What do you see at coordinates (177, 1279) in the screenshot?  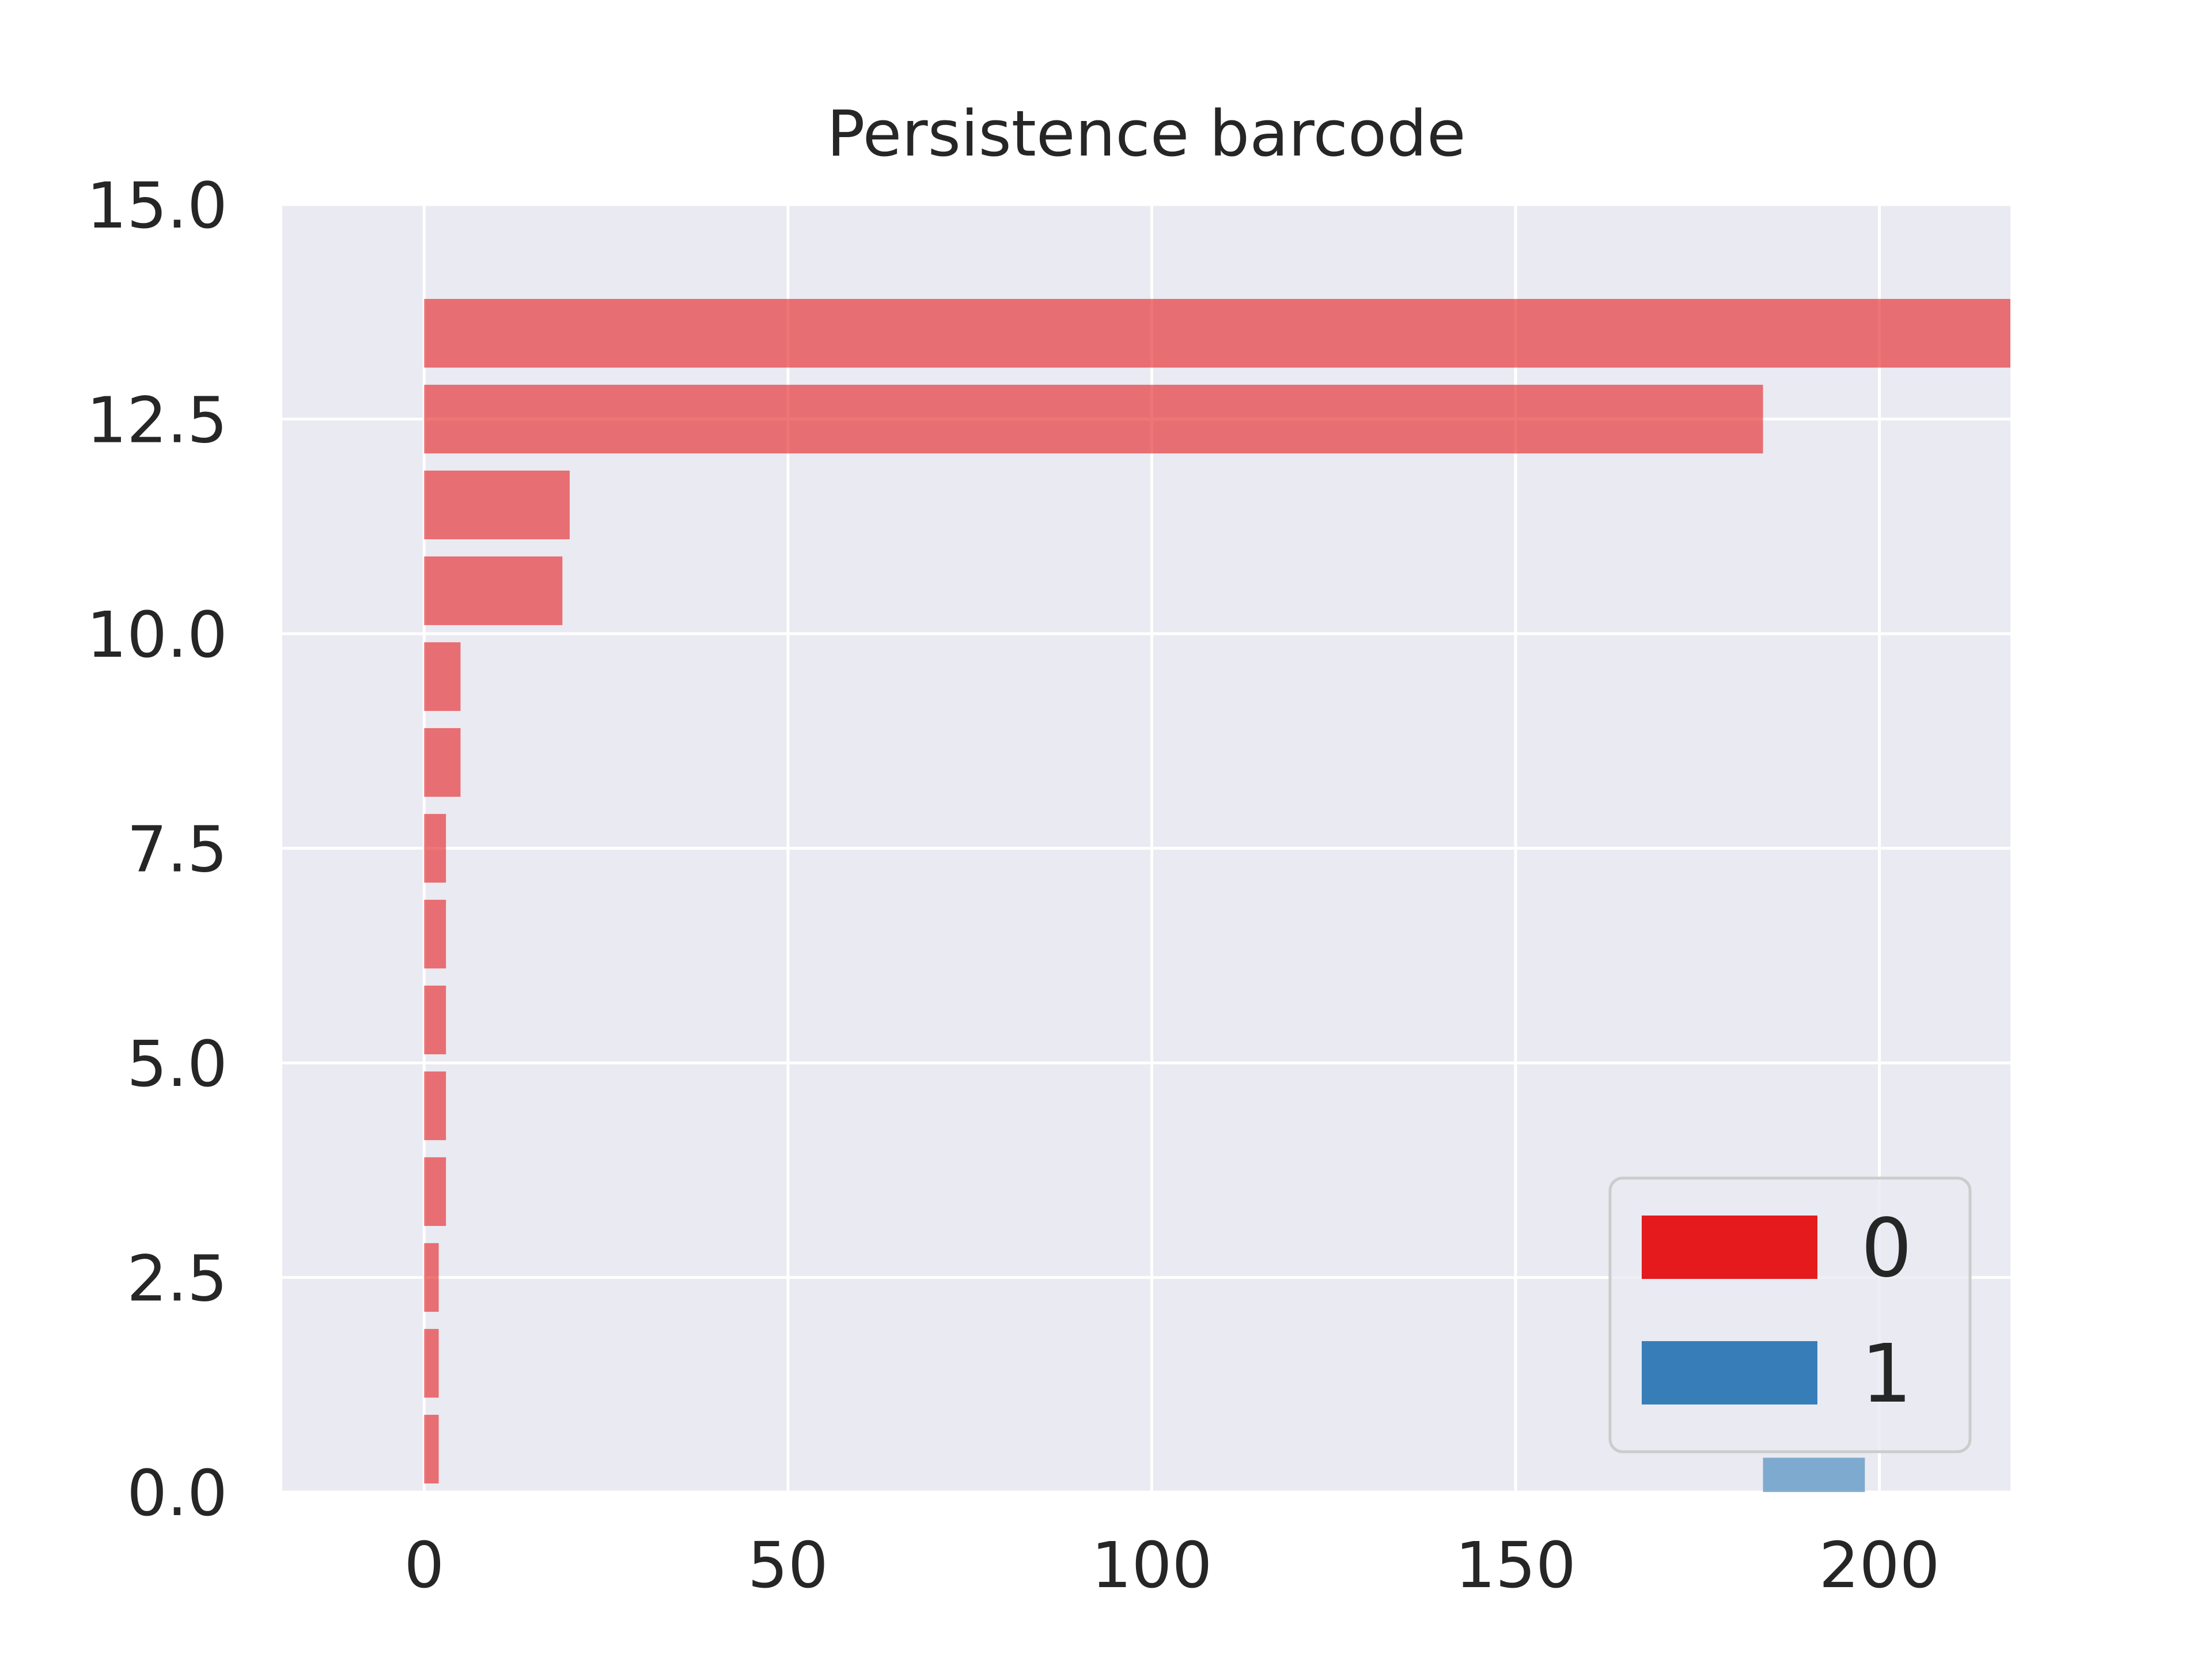 I see `y-tick-label: 2.5` at bounding box center [177, 1279].